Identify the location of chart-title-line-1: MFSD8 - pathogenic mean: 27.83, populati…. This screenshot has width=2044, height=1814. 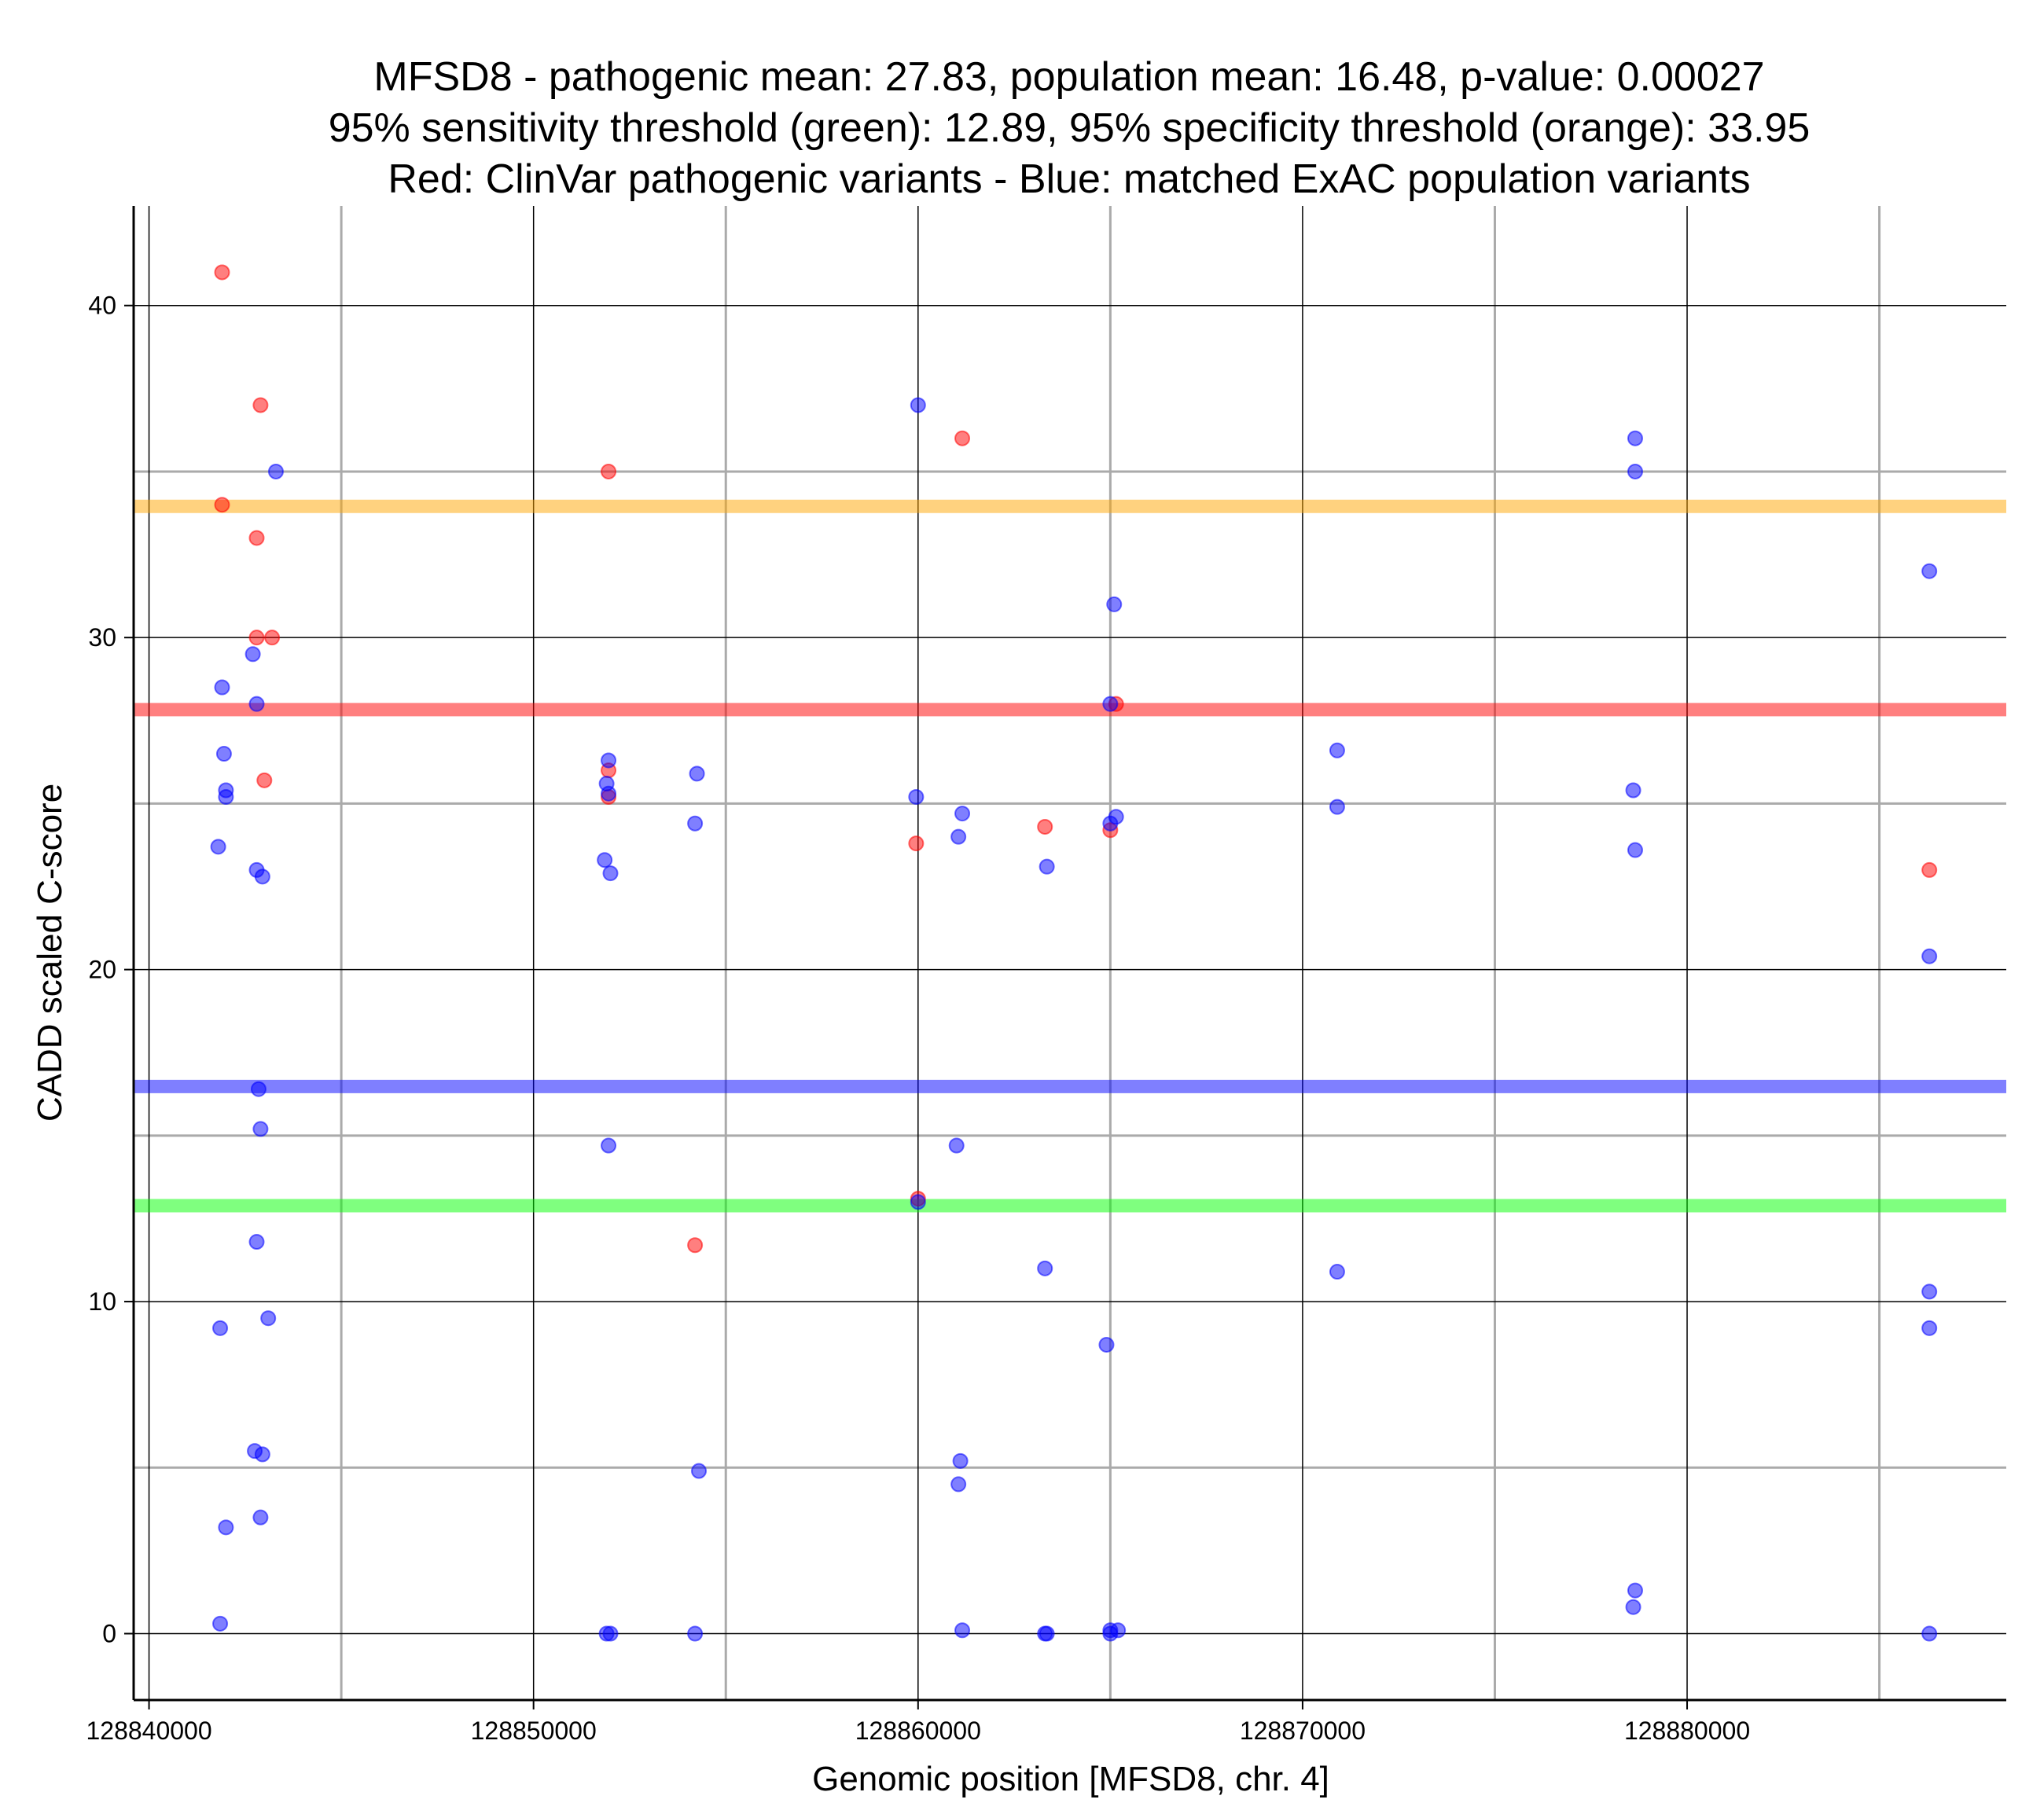
(1069, 77).